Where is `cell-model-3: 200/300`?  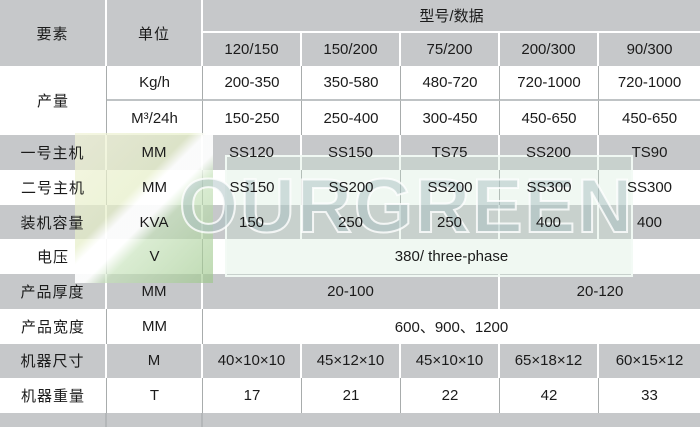
cell-model-3: 200/300 is located at coordinates (549, 49).